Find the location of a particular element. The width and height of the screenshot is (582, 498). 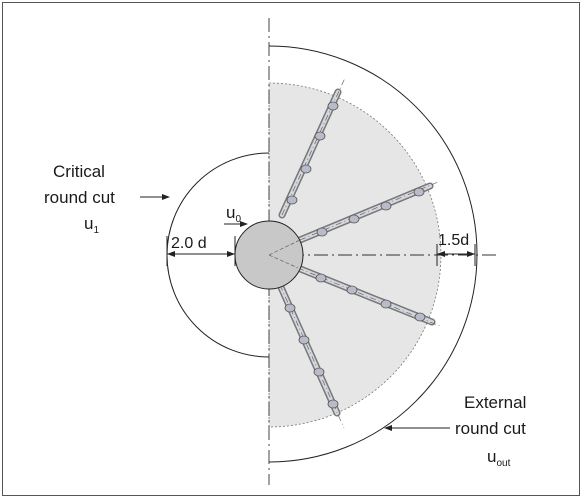

dimension-2d: 2.0 d is located at coordinates (201, 250).